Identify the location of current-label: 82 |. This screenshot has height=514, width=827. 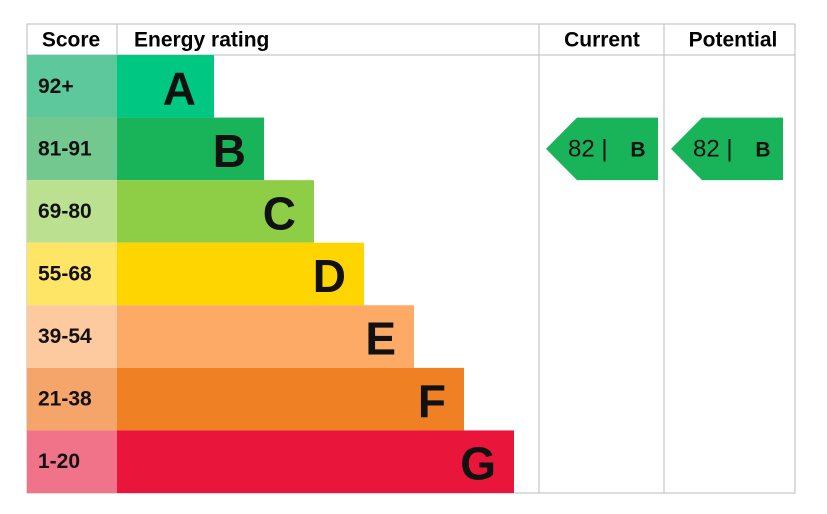
(588, 148).